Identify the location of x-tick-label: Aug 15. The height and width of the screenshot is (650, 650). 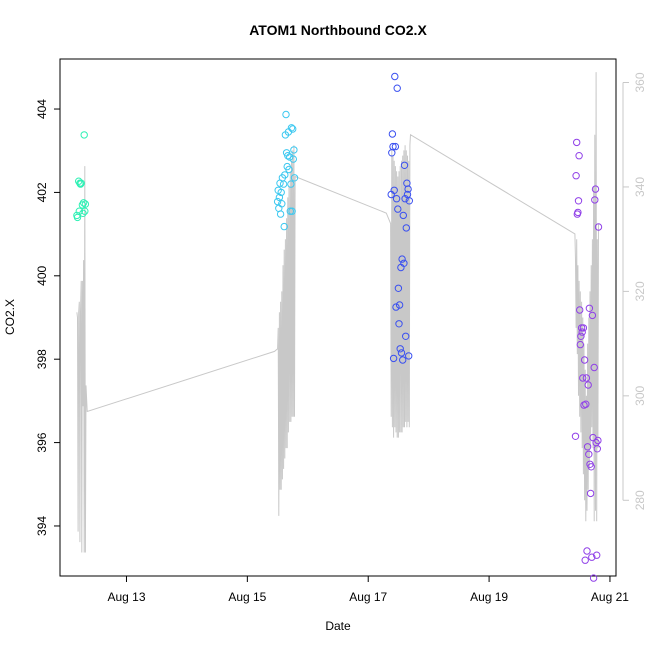
(247, 597).